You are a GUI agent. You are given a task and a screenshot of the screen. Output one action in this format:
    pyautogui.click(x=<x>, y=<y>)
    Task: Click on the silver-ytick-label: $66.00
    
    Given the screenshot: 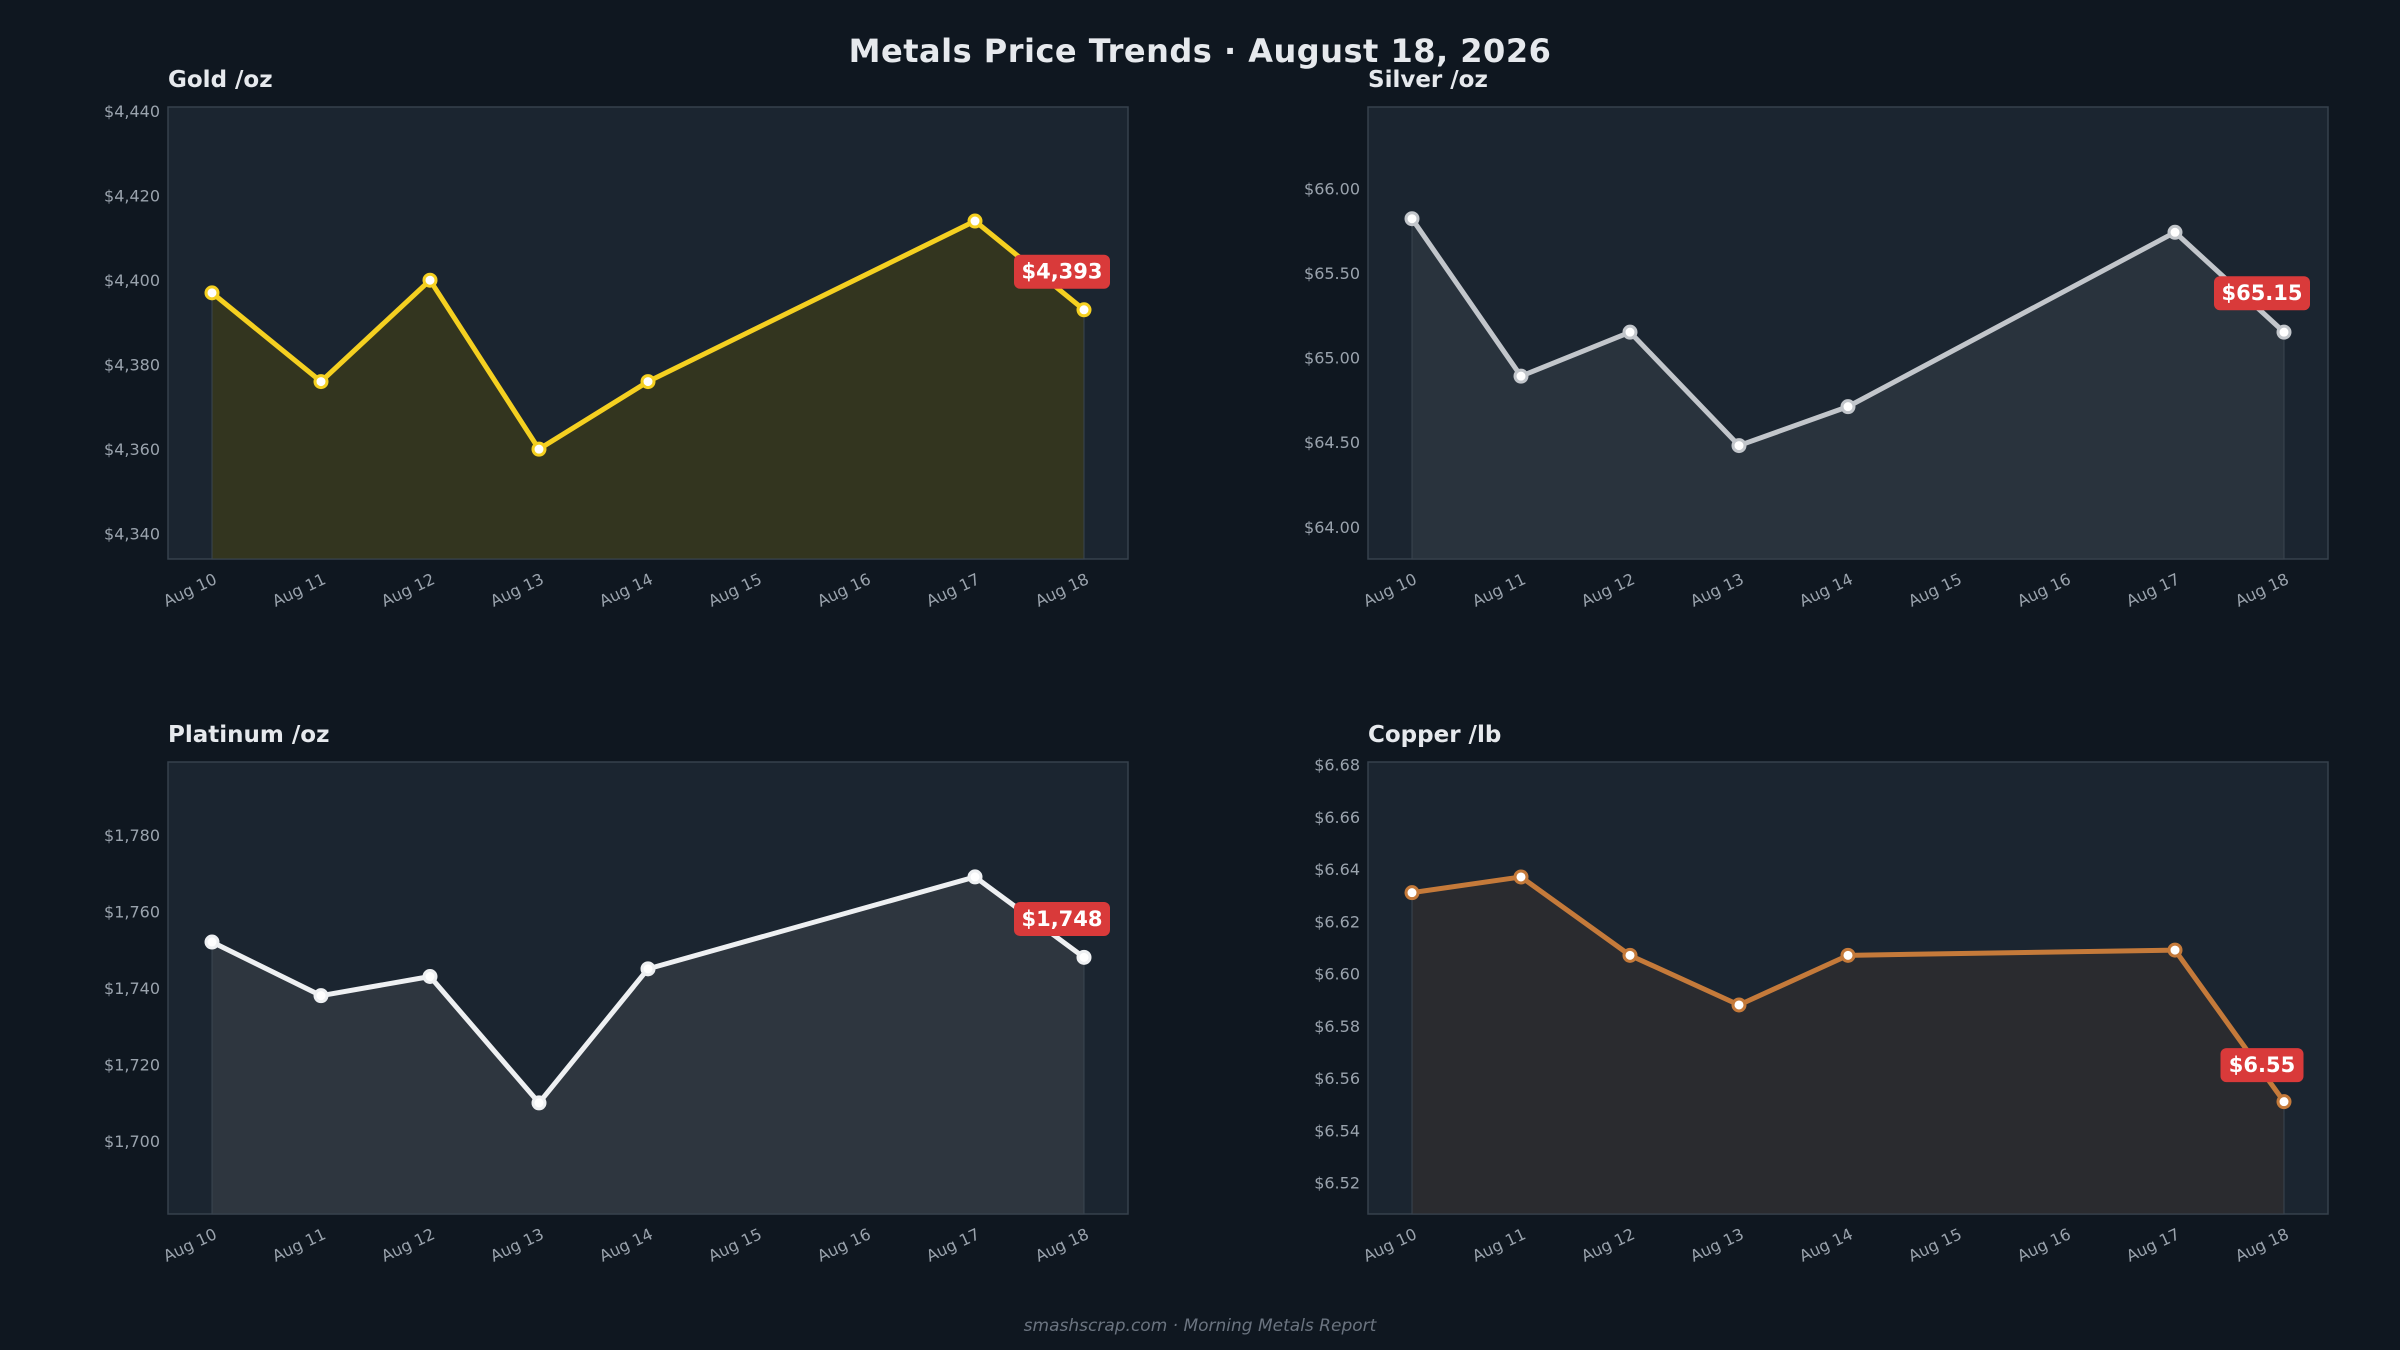 What is the action you would take?
    pyautogui.click(x=1332, y=188)
    